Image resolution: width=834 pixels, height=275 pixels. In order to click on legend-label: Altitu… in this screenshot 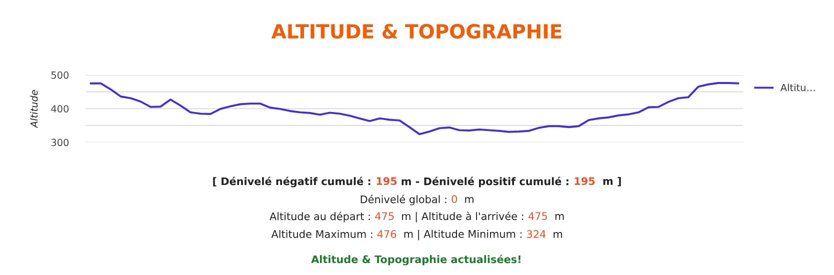, I will do `click(797, 88)`.